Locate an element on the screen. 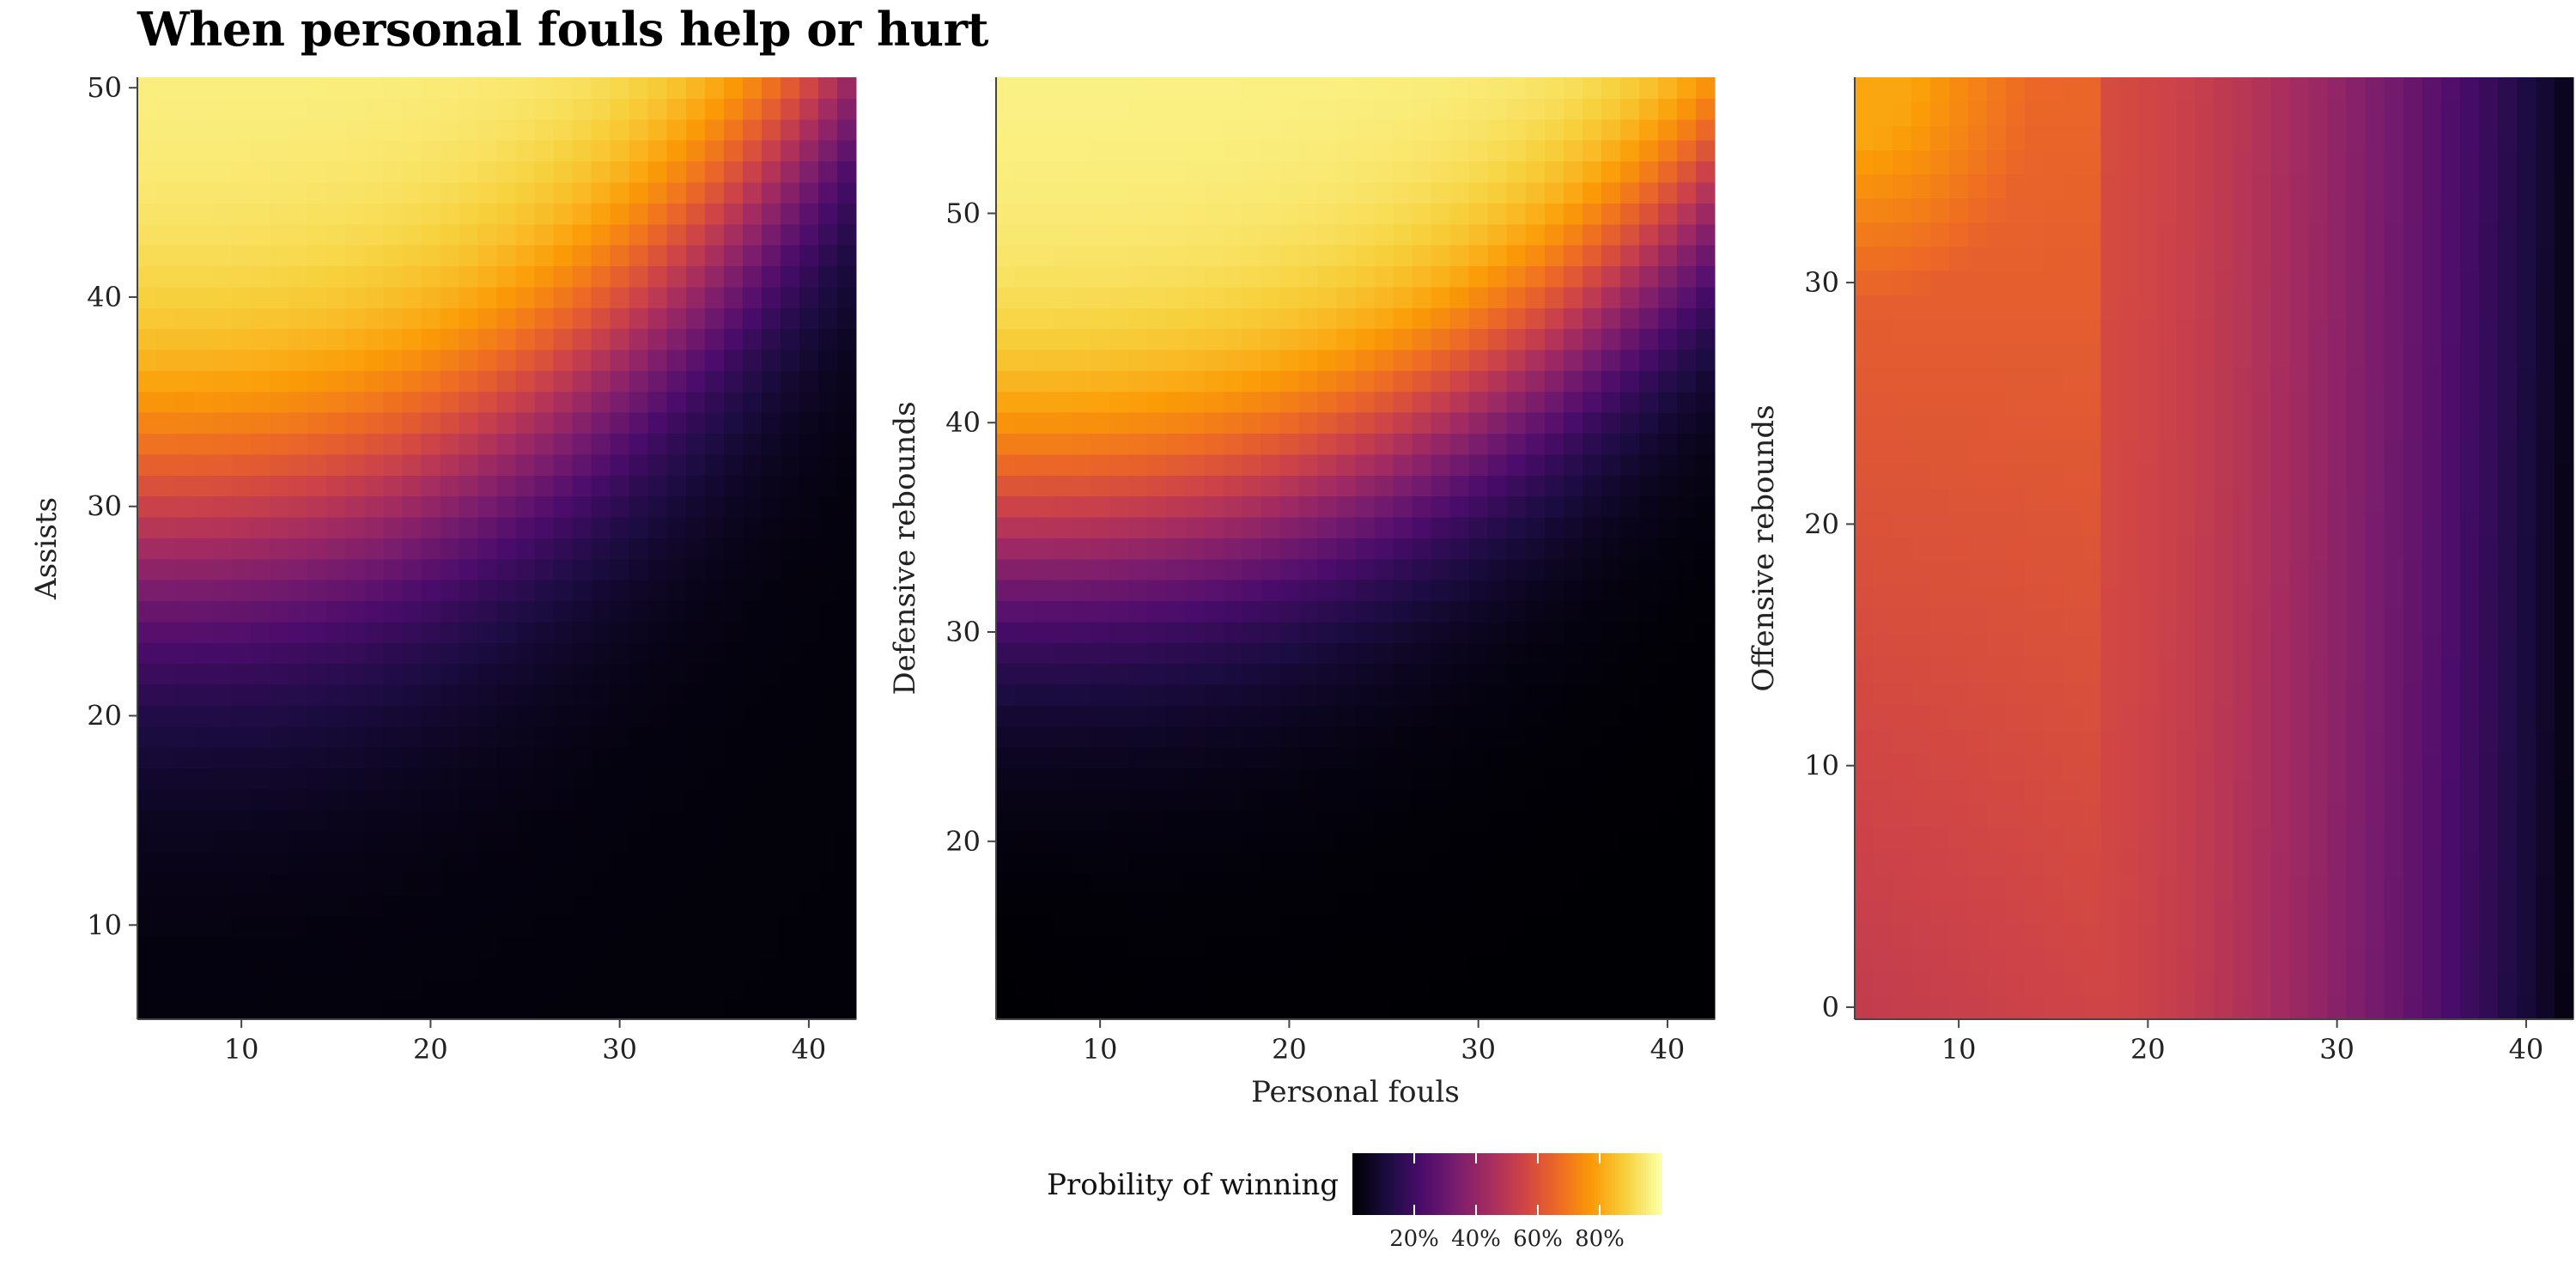  x-tick-label: 20 is located at coordinates (1290, 1049).